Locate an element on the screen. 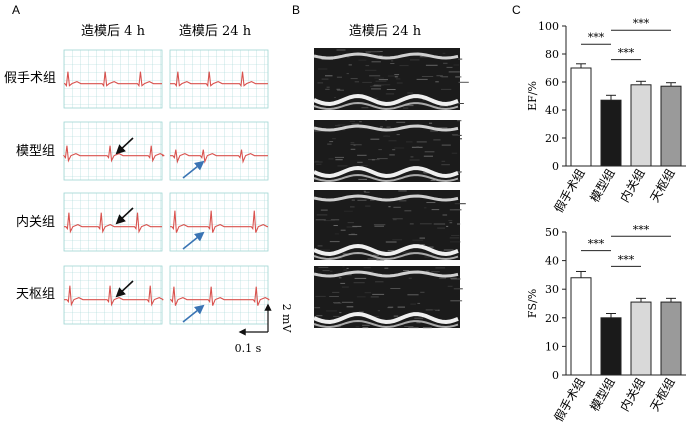 The height and width of the screenshot is (425, 700). row-label-neiguan: 内关组 is located at coordinates (35, 222).